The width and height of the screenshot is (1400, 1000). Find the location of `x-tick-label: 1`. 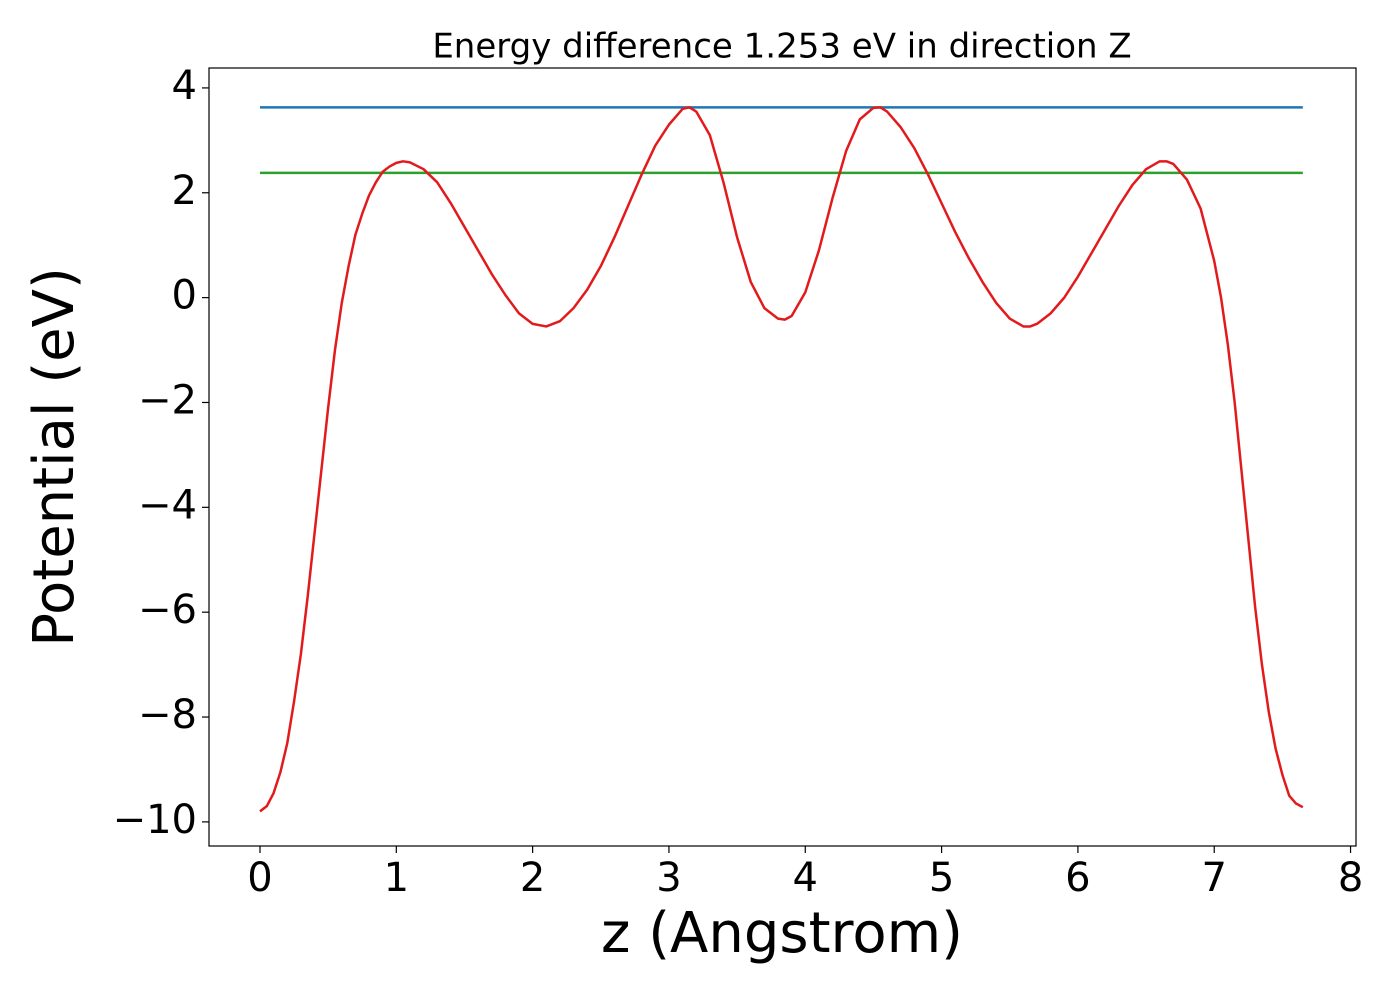

x-tick-label: 1 is located at coordinates (396, 878).